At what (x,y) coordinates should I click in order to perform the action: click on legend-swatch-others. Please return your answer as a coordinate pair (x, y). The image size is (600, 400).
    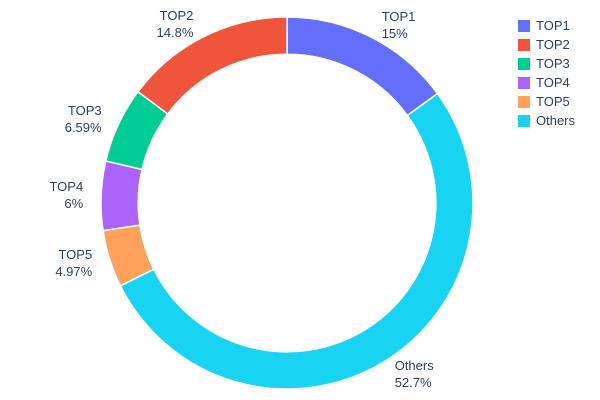
    Looking at the image, I should click on (524, 120).